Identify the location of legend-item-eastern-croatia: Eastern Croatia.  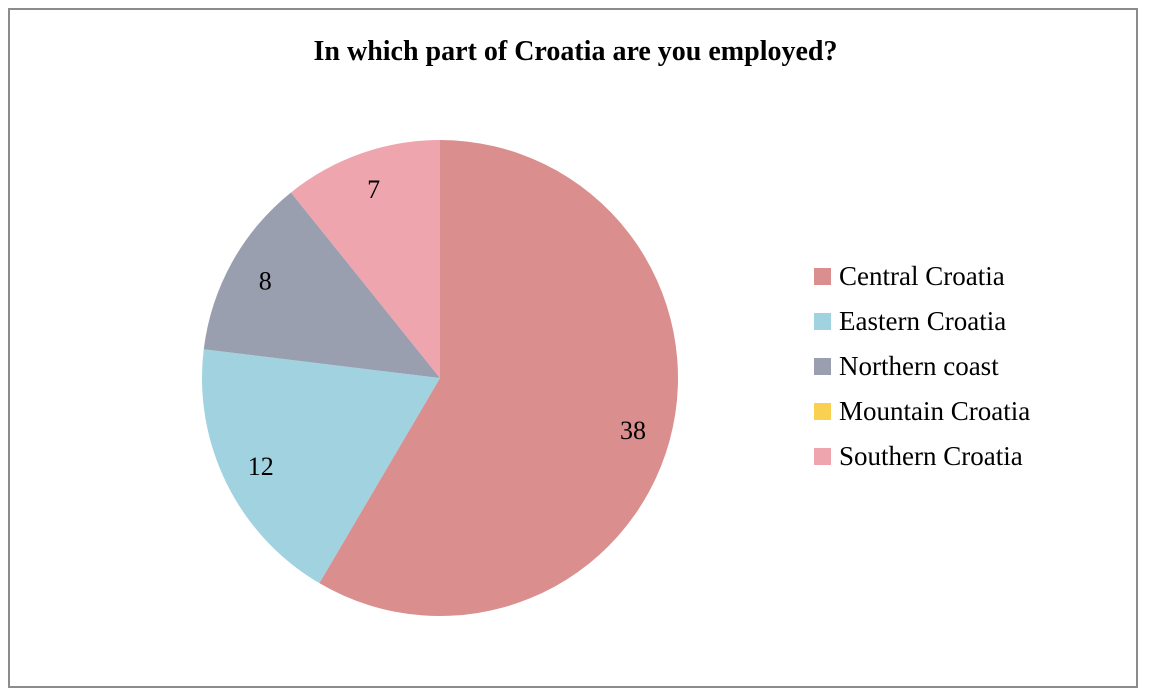
(922, 321).